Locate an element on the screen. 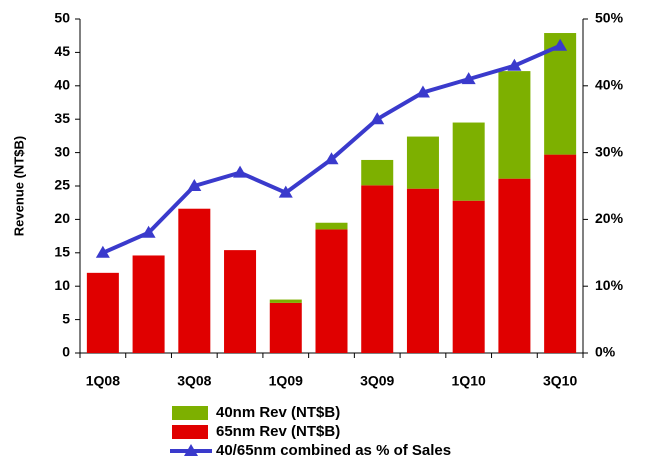 Image resolution: width=645 pixels, height=461 pixels. x-tick-label: 1Q10 is located at coordinates (469, 381).